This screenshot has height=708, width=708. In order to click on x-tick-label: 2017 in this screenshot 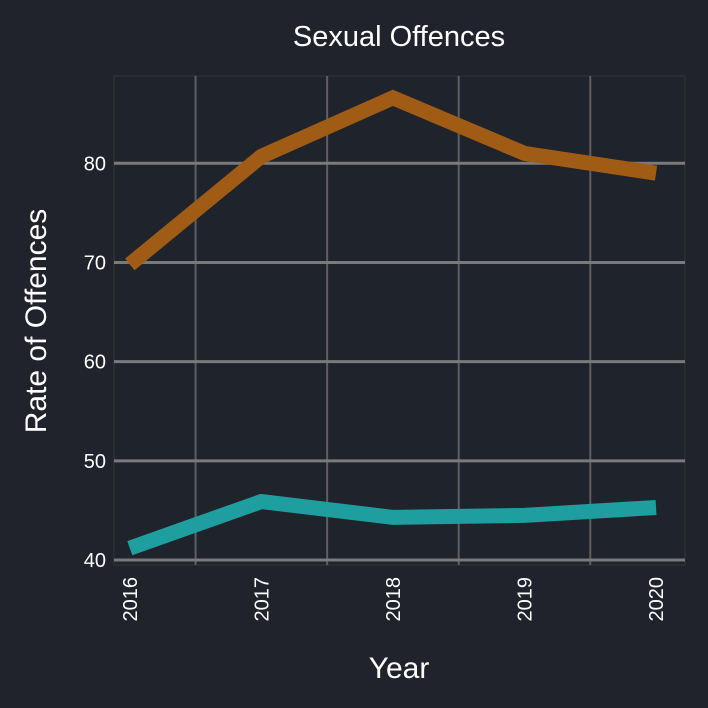, I will do `click(262, 599)`.